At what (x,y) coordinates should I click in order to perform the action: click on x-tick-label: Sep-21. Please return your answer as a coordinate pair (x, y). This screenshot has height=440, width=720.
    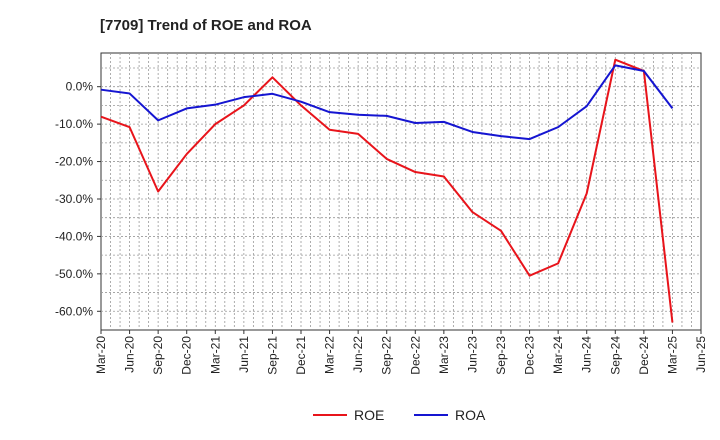
    Looking at the image, I should click on (272, 355).